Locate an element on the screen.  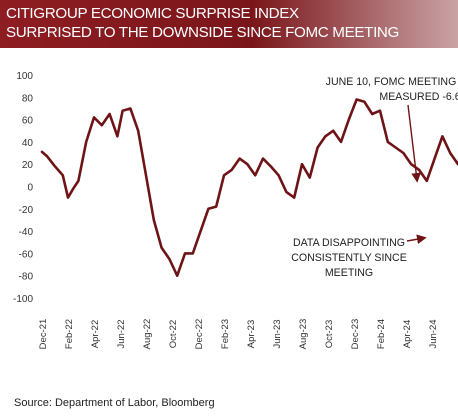
x-tick-label: Feb-23 is located at coordinates (225, 334).